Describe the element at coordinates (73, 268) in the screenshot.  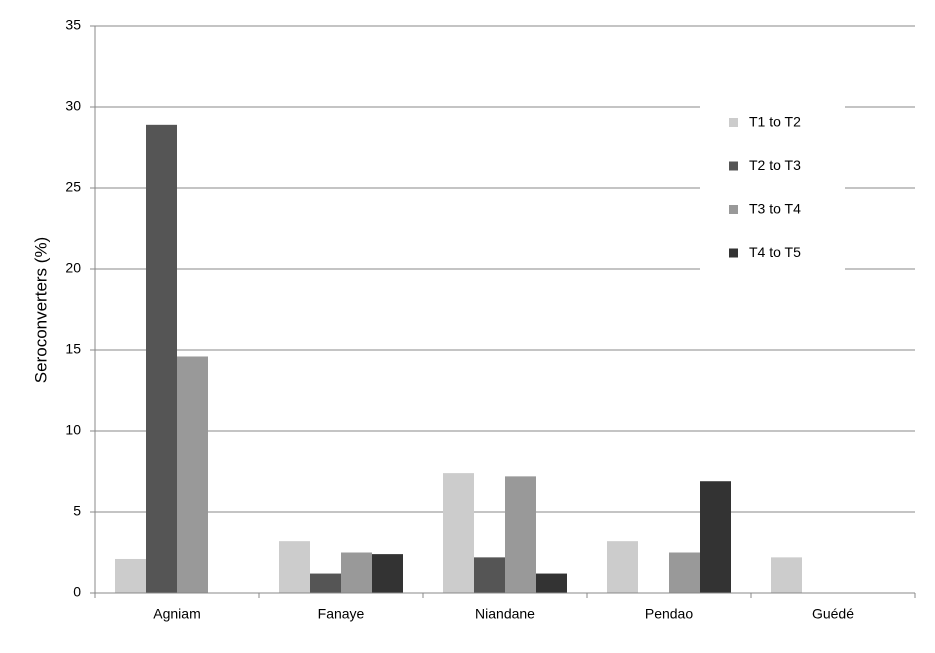
I see `y-tick-label: 20` at that location.